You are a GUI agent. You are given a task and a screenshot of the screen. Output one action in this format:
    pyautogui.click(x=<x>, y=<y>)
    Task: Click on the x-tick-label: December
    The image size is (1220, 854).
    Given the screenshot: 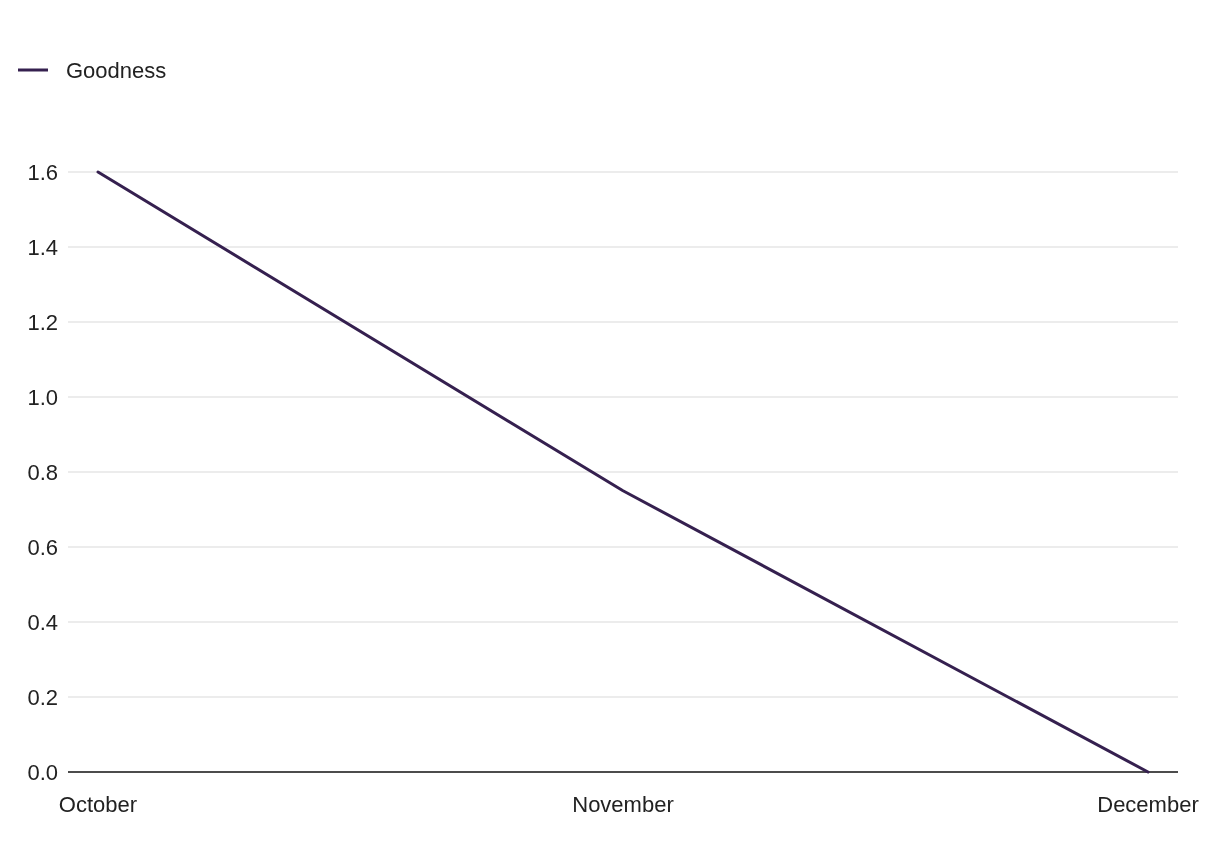 What is the action you would take?
    pyautogui.click(x=1148, y=804)
    